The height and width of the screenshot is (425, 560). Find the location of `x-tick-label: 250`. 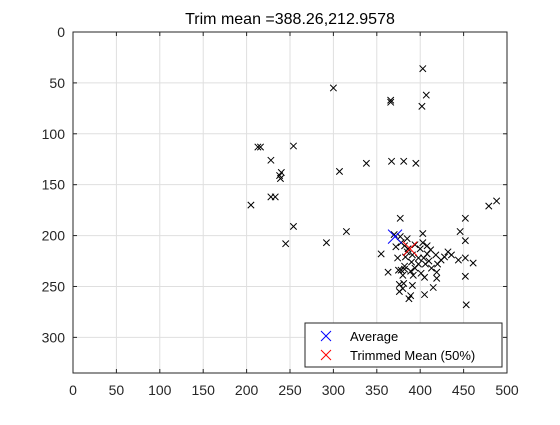

x-tick-label: 250 is located at coordinates (290, 390).